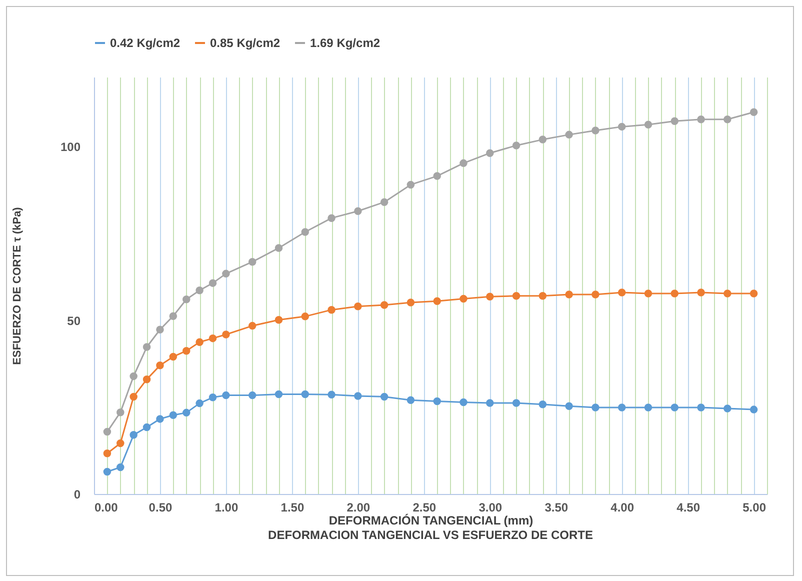  Describe the element at coordinates (431, 521) in the screenshot. I see `x-axis-title: DEFORMACIÓN TANGENCIAL (mm)` at that location.